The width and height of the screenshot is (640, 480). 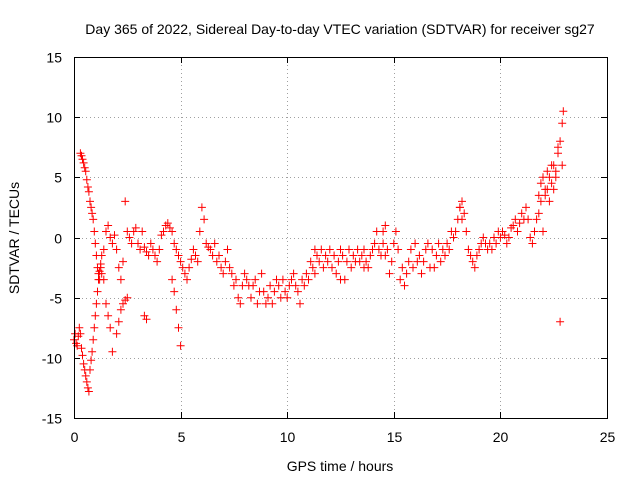 I want to click on y-tick-label: -5, so click(x=56, y=299).